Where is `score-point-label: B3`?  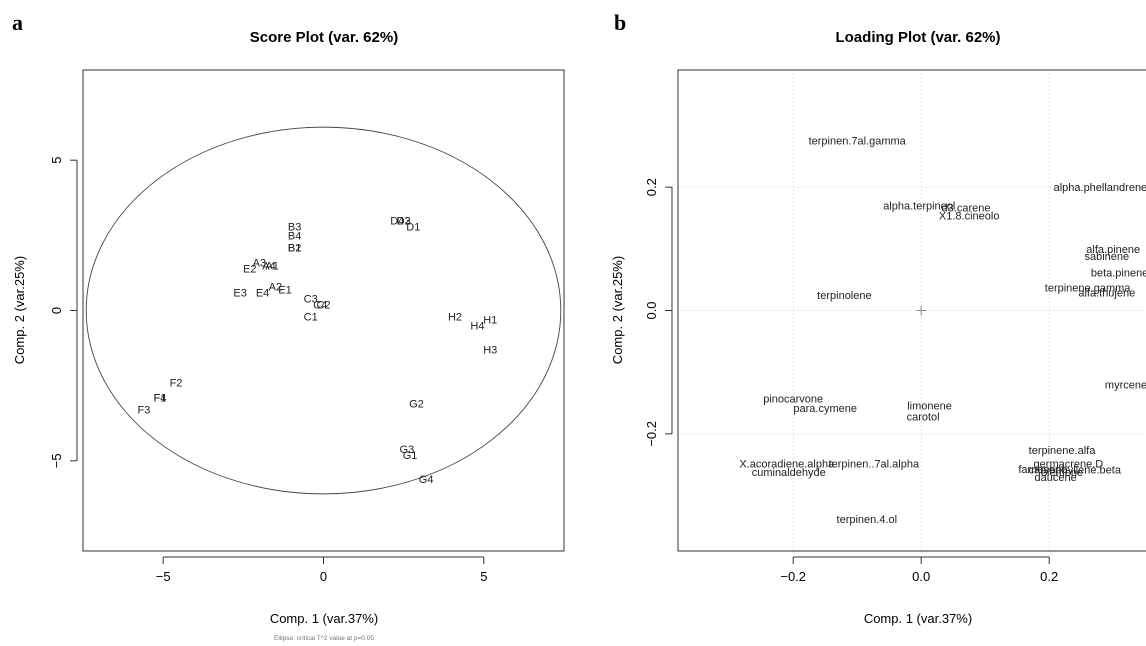 score-point-label: B3 is located at coordinates (294, 227).